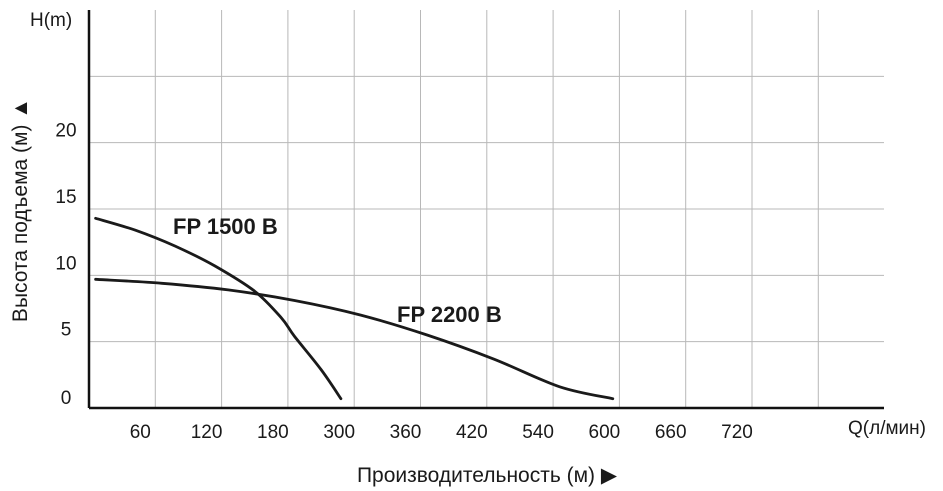  I want to click on x-tick-label: 540, so click(538, 432).